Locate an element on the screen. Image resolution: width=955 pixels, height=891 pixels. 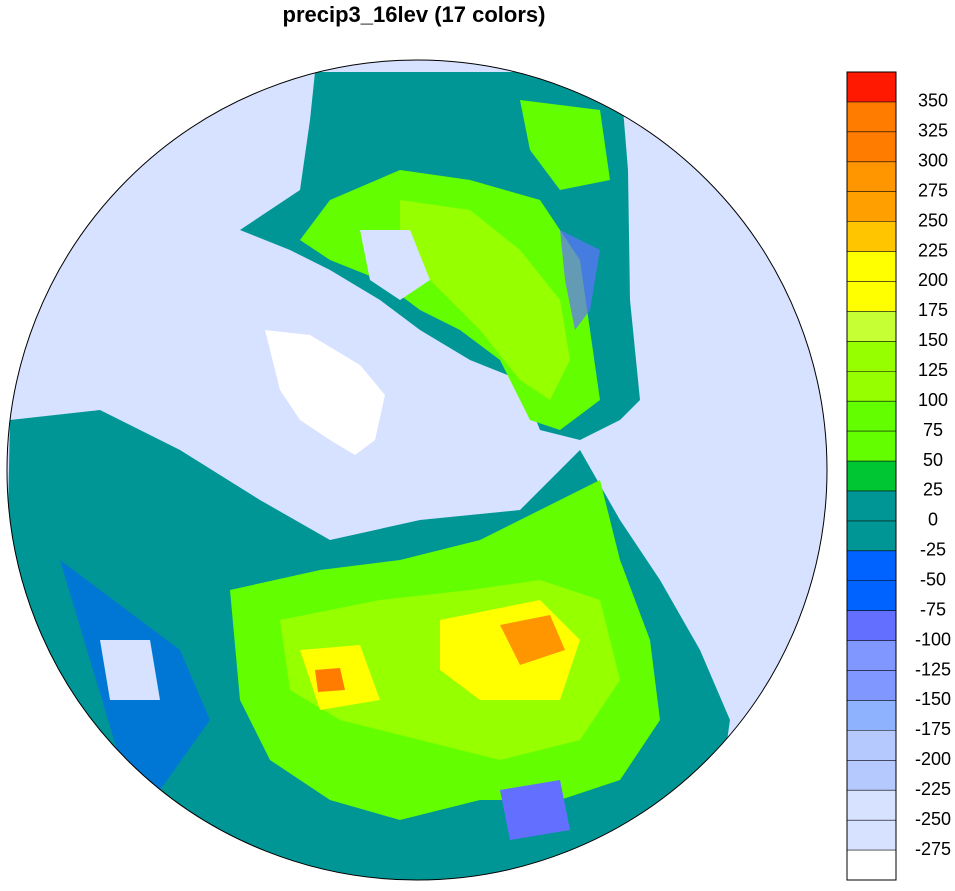
colorbar-label: 325 is located at coordinates (933, 131).